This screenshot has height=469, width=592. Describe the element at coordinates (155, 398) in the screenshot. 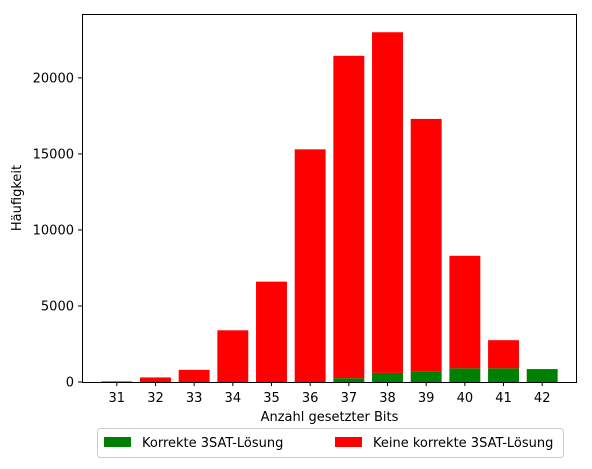

I see `x-tick-label: 32` at that location.